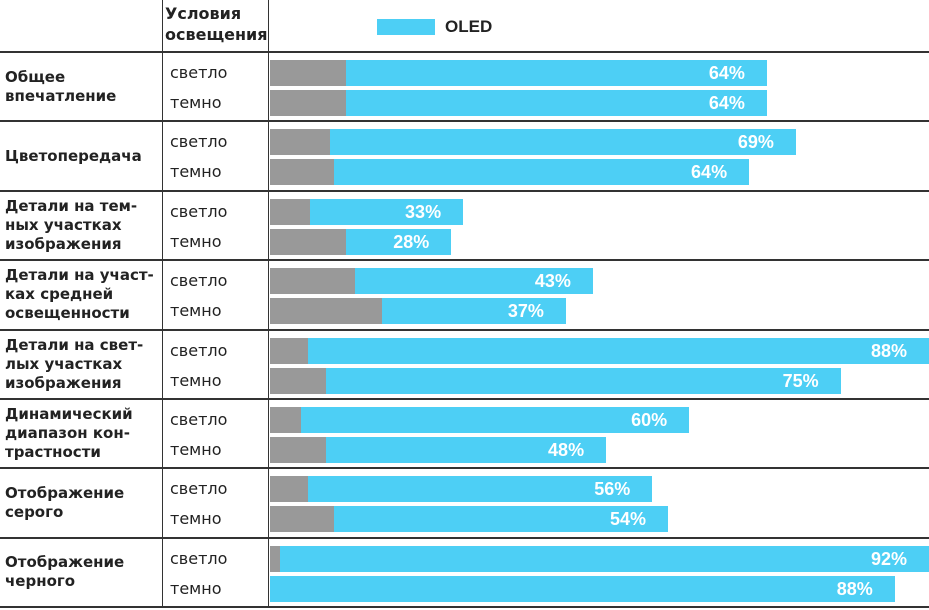 This screenshot has width=929, height=610. I want to click on bar-value-label: 54%, so click(628, 519).